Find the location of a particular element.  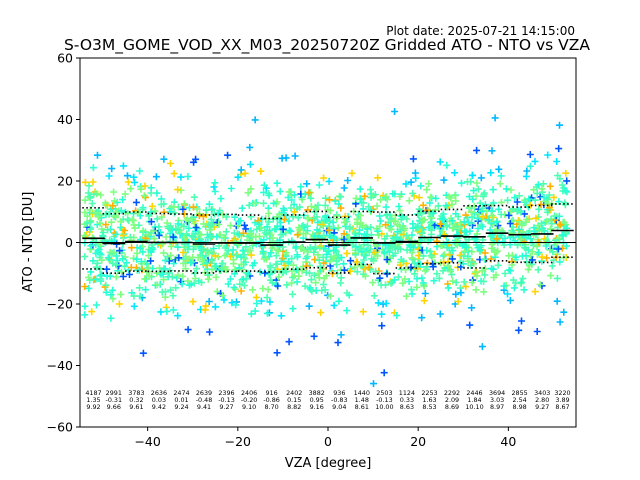

bin-stat-label: 1440 is located at coordinates (362, 393).